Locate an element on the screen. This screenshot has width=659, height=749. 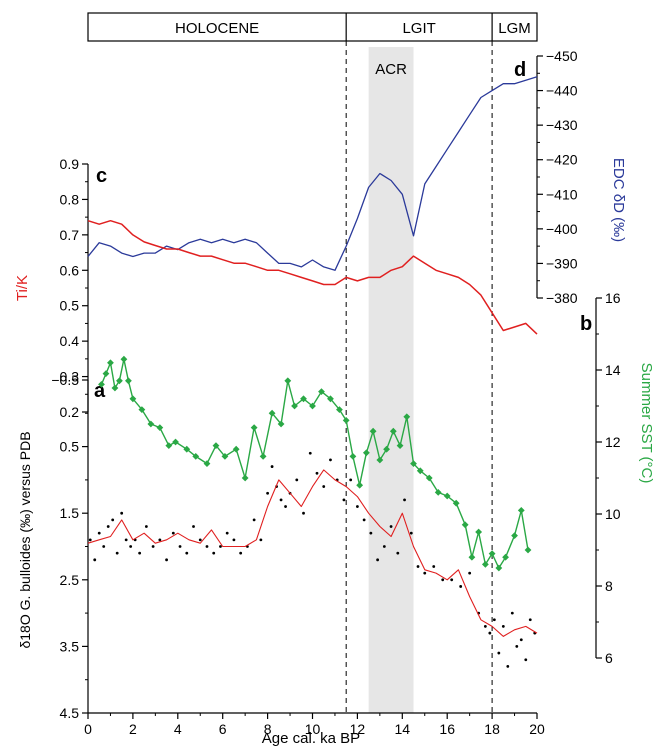
edc-y-tick-label: −430 is located at coordinates (562, 125).